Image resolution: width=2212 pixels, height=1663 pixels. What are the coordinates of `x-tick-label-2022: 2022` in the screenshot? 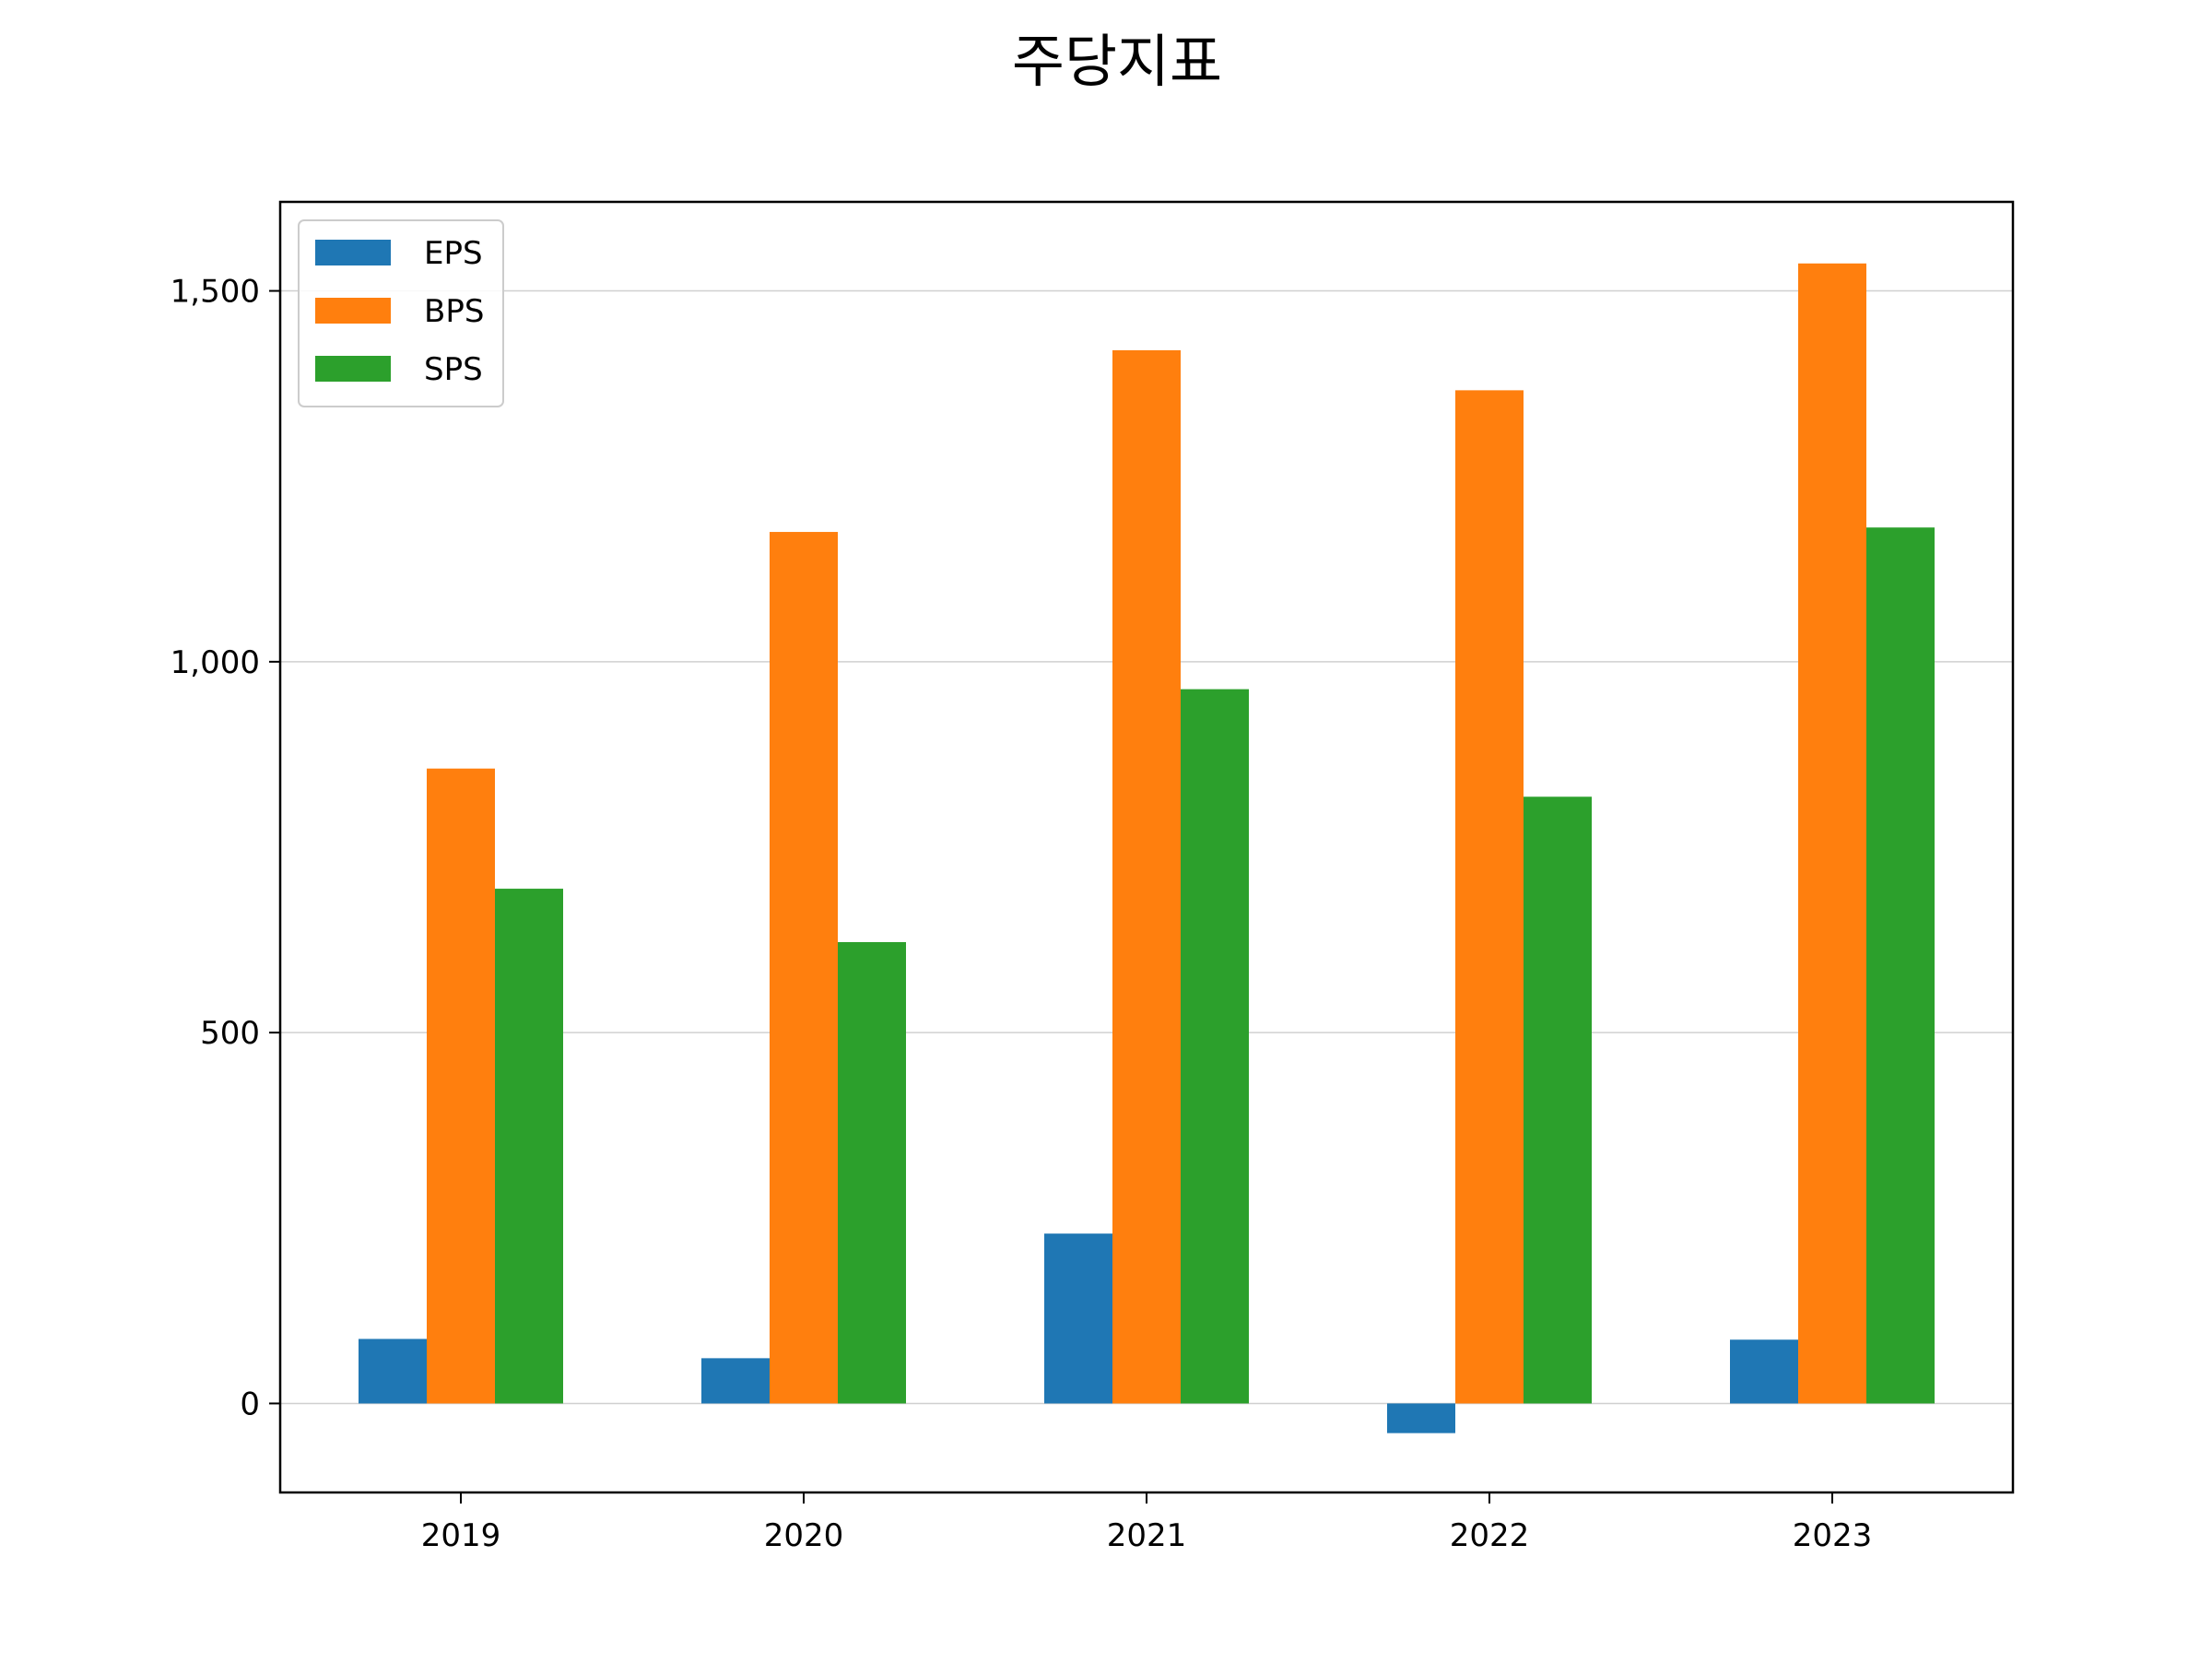 It's located at (1490, 1535).